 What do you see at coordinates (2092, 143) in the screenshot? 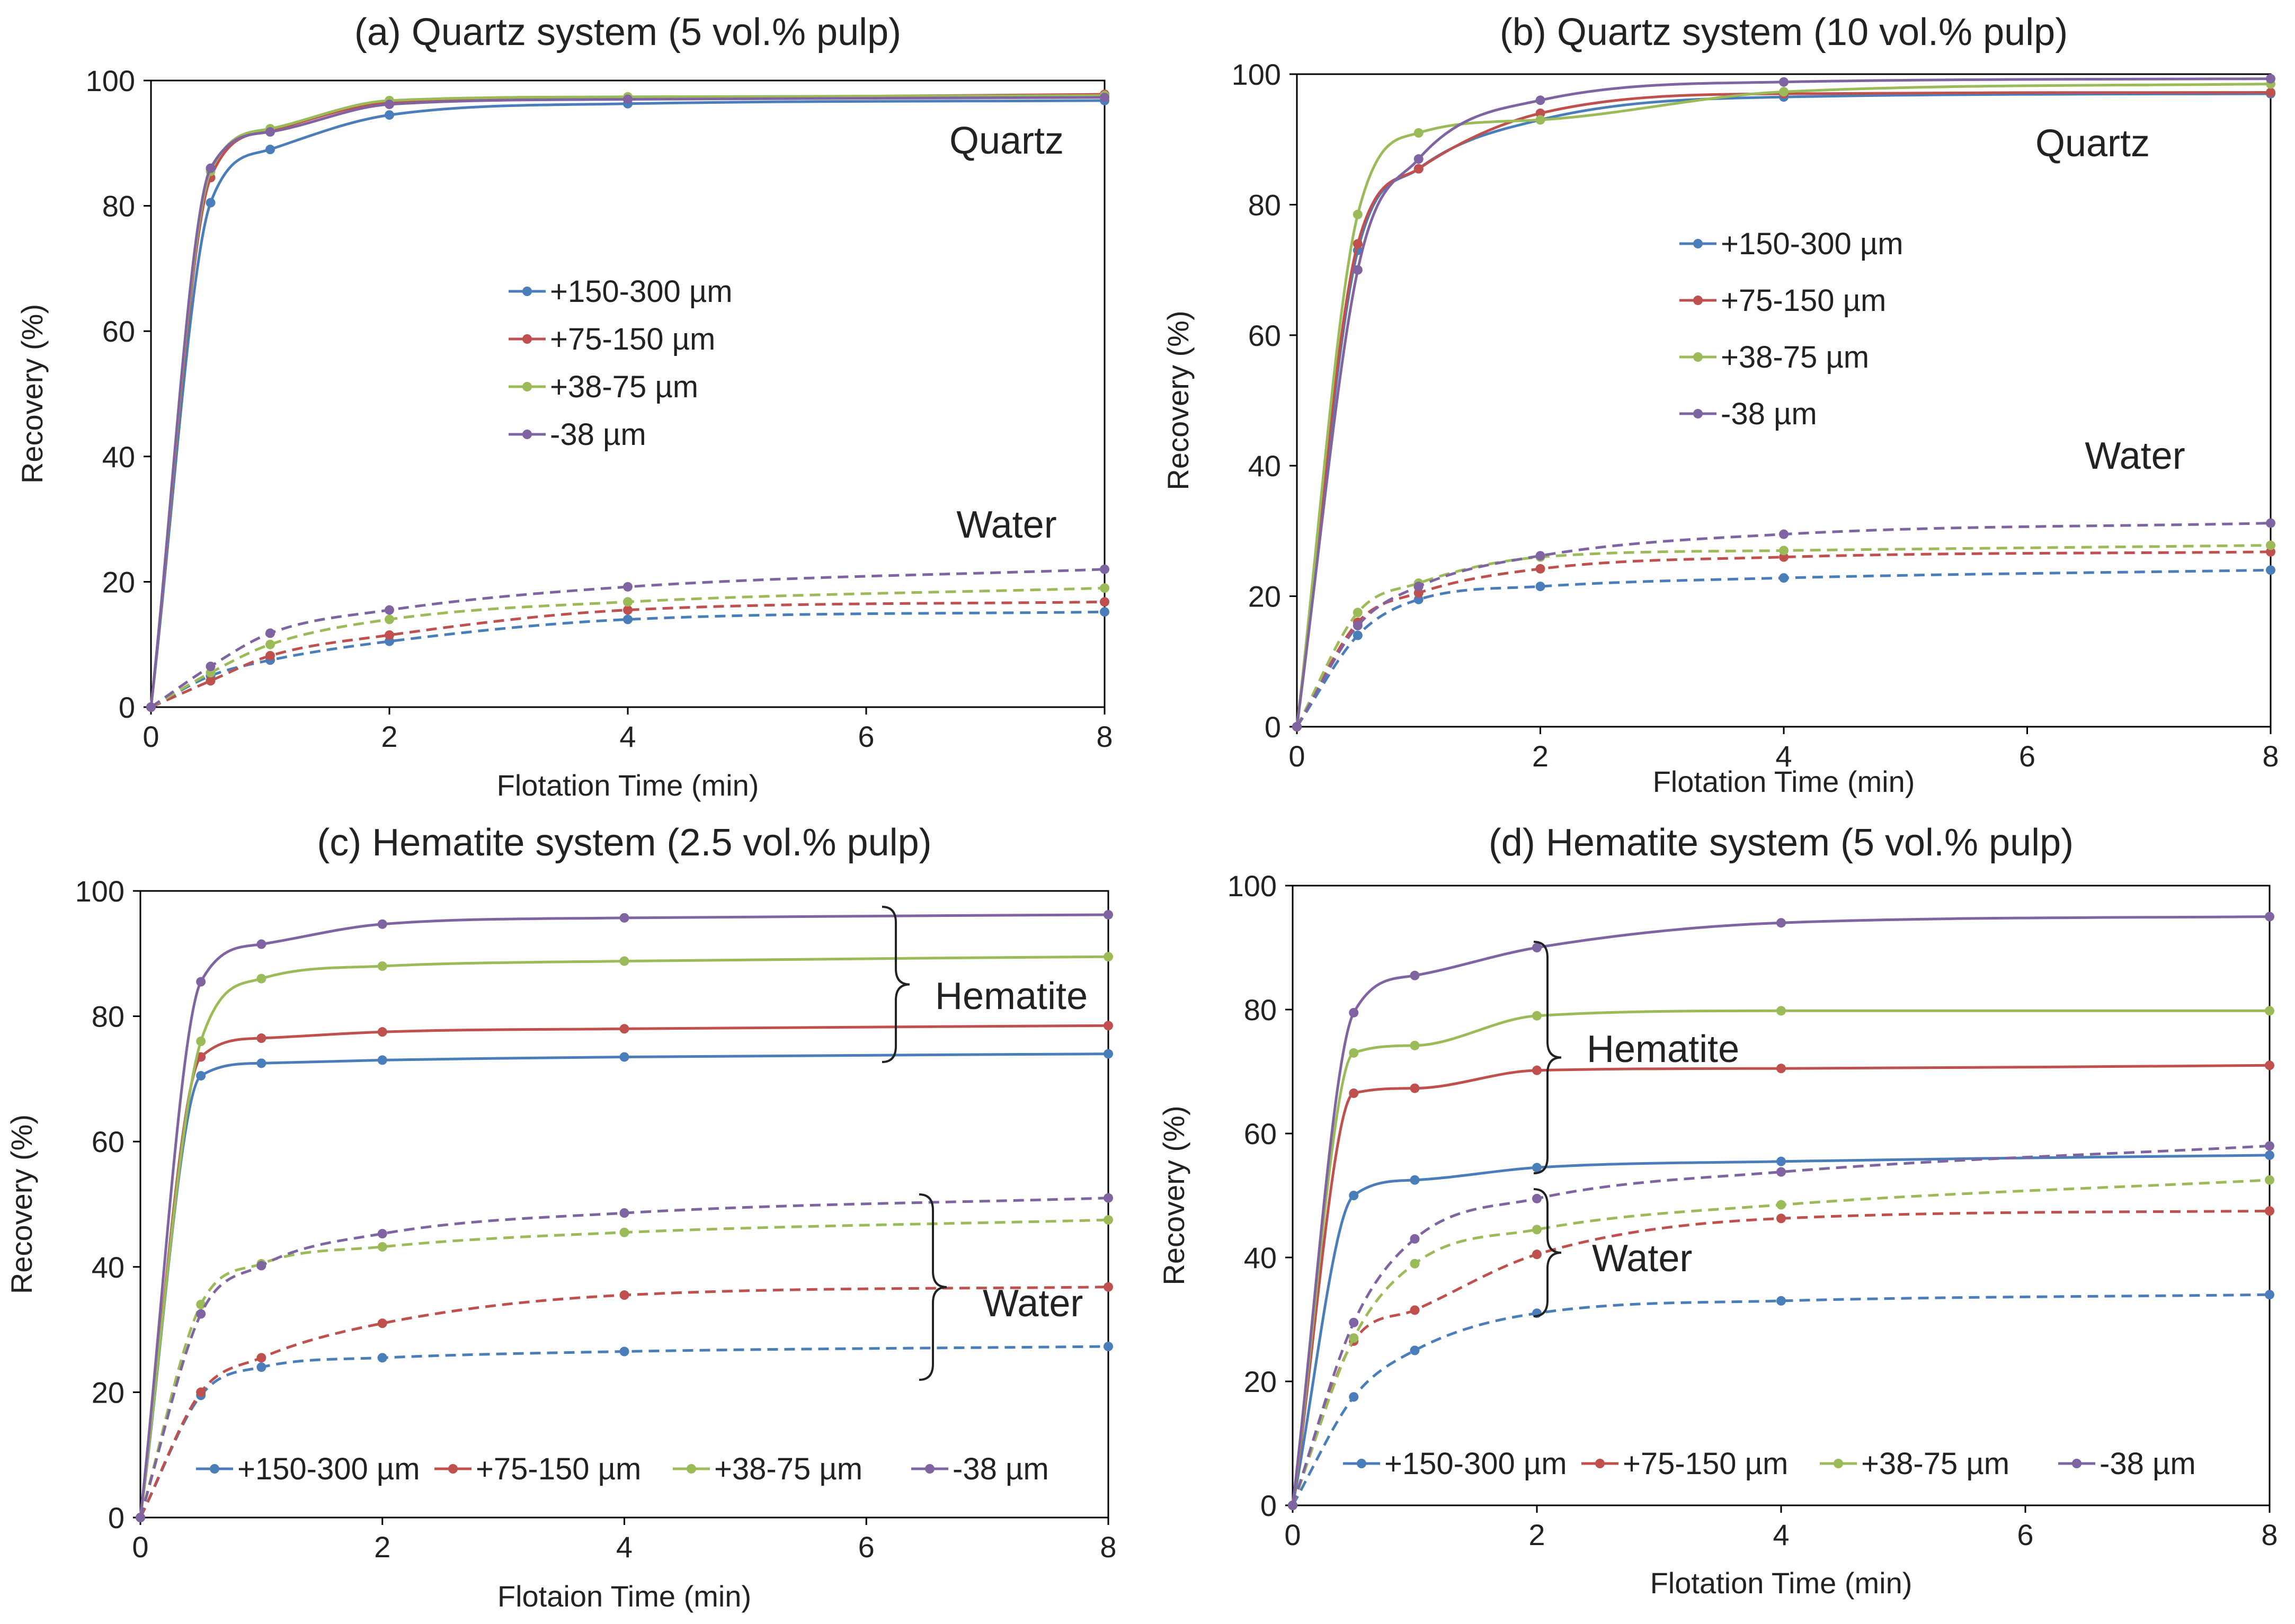
I see `annotation-label: Quartz` at bounding box center [2092, 143].